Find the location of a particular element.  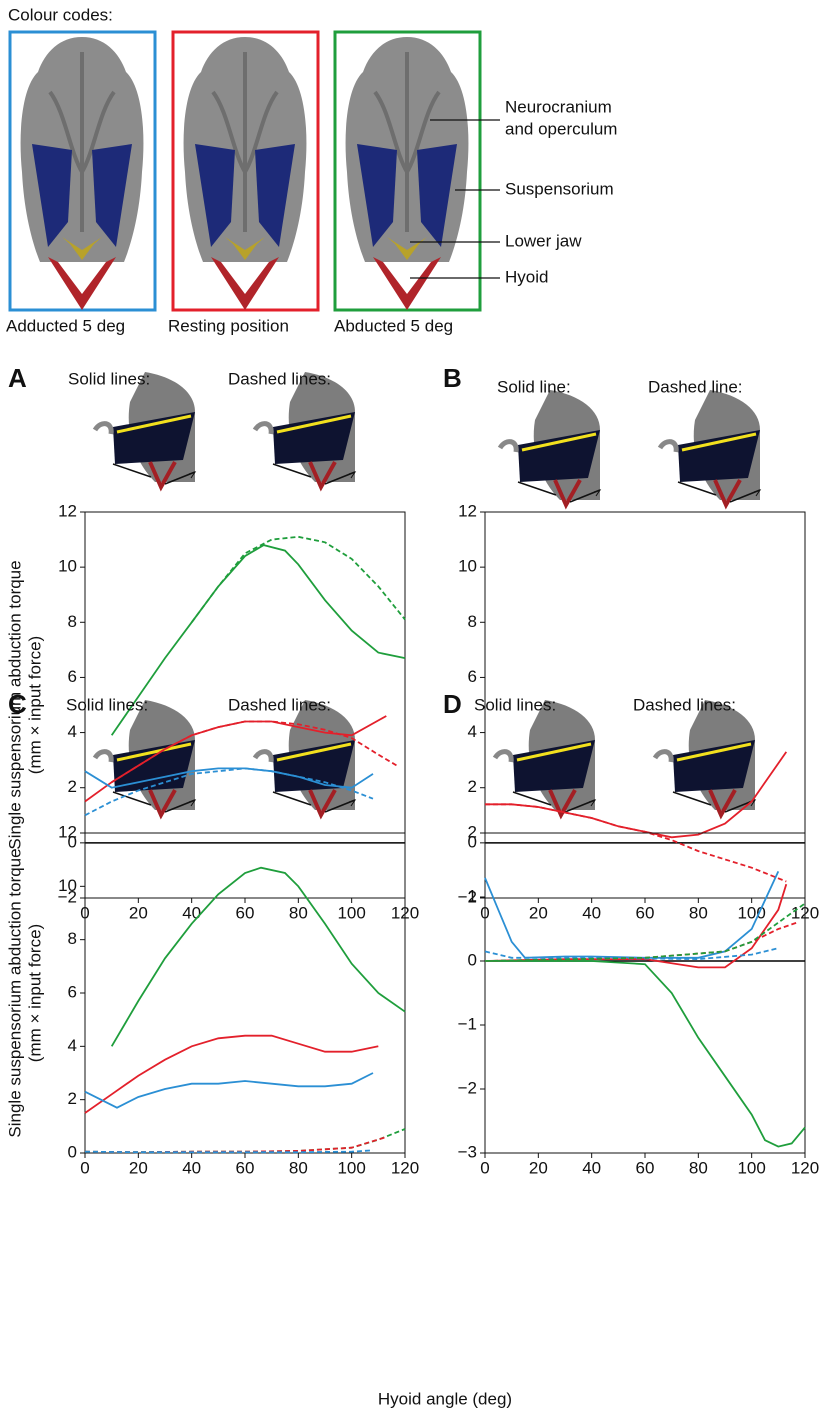

colour-label: Adducted 5 deg is located at coordinates (65, 325).